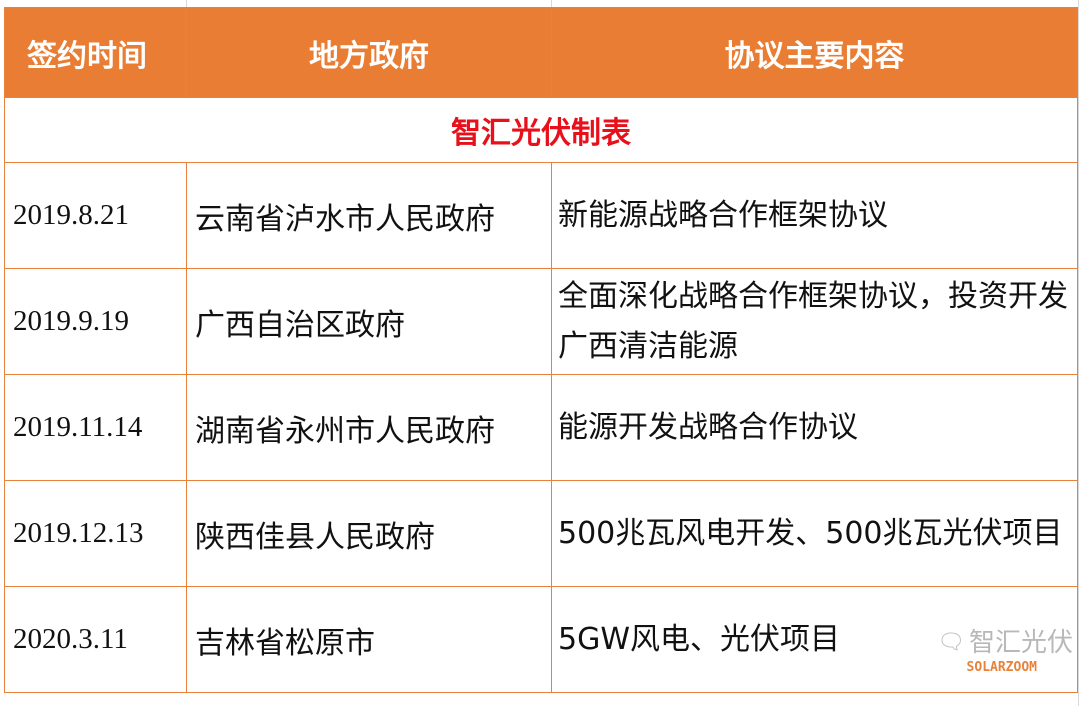 The image size is (1080, 706). I want to click on cell-government: 湖南省永州市人民政府, so click(369, 427).